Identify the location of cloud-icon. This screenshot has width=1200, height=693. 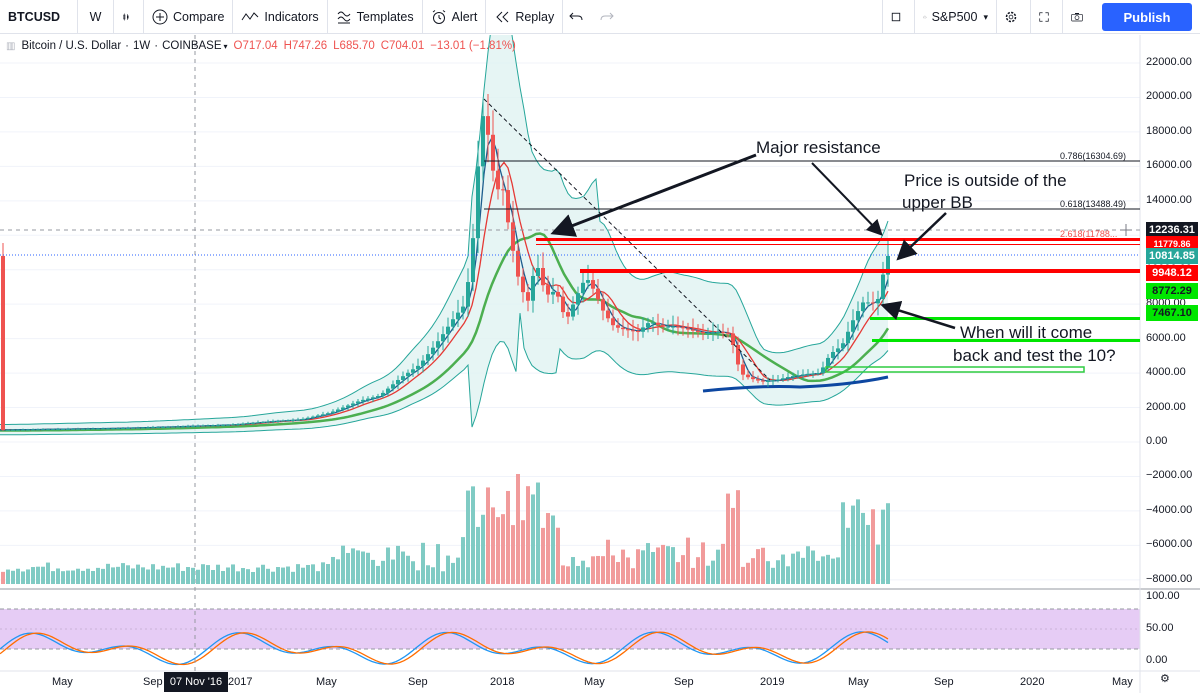
(925, 17).